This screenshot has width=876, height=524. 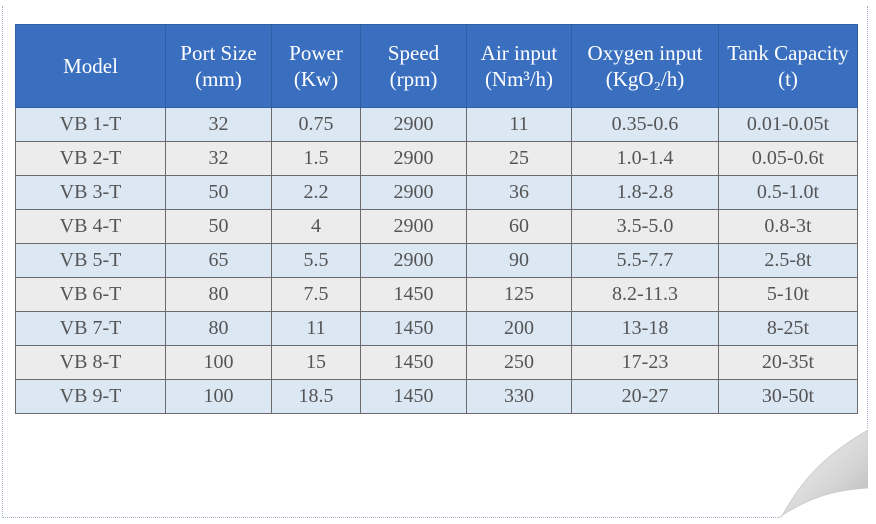 I want to click on header-tank-capacity-label: Tank Capacity, so click(x=788, y=53).